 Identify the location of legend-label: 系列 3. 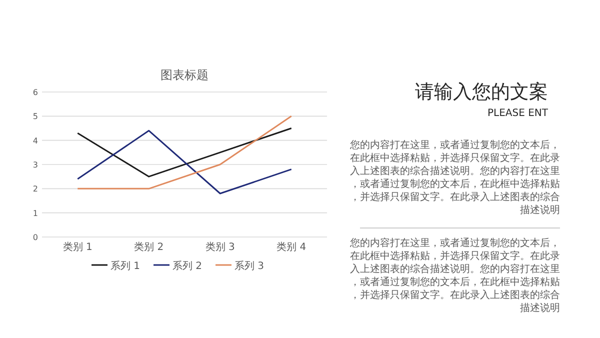
(249, 266).